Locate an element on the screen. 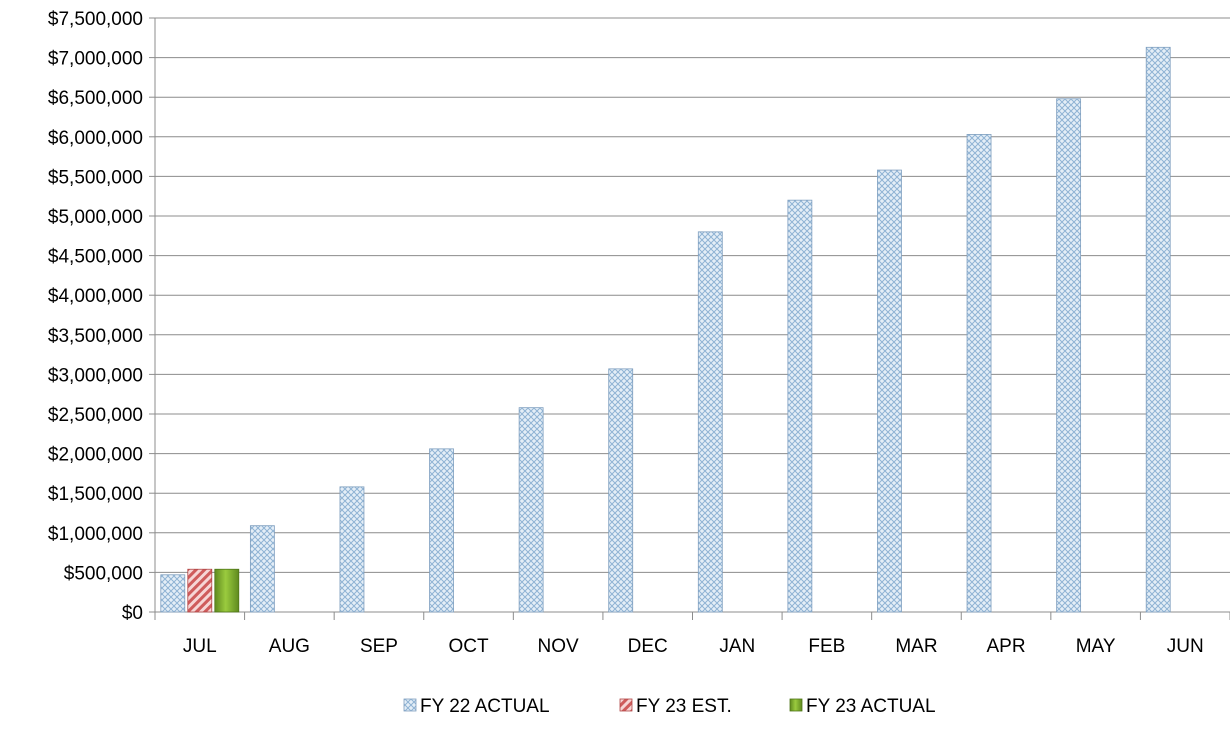 Image resolution: width=1230 pixels, height=729 pixels. y-tick-label: $0 is located at coordinates (132, 613).